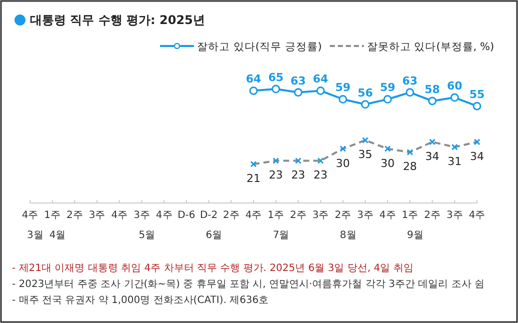 This screenshot has width=518, height=323. Describe the element at coordinates (279, 225) in the screenshot. I see `x-tick-label: 1주 7월` at that location.